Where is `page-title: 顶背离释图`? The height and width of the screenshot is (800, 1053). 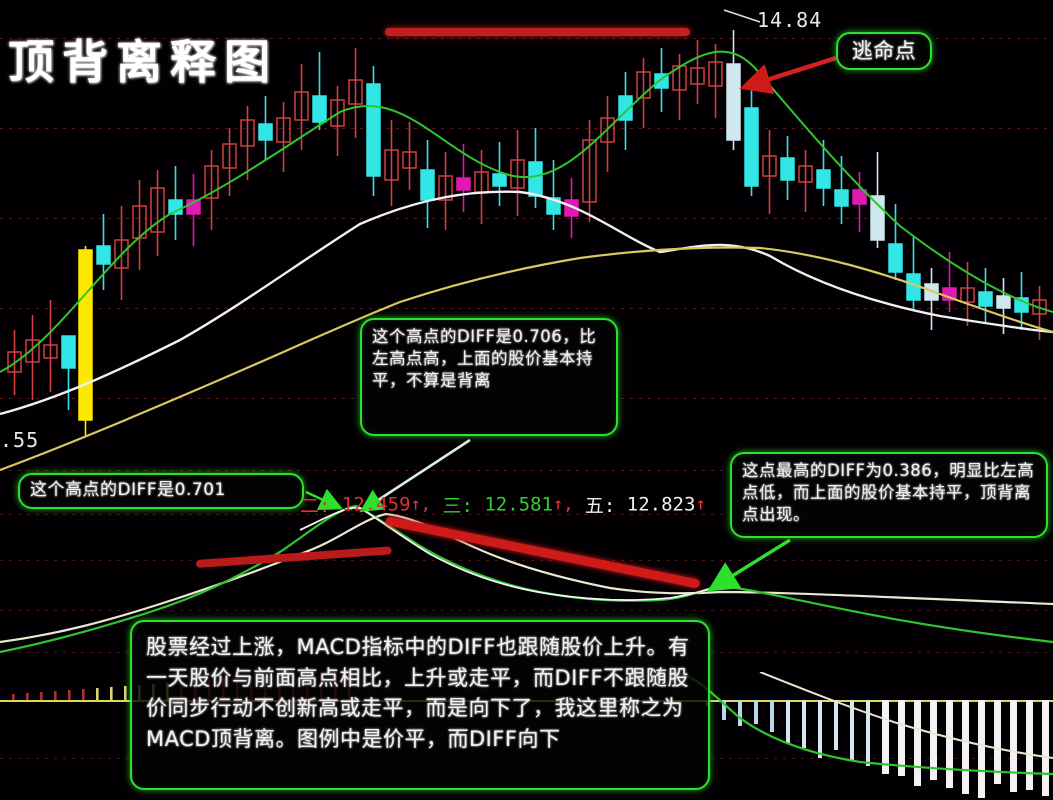
page-title: 顶背离释图 is located at coordinates (143, 62).